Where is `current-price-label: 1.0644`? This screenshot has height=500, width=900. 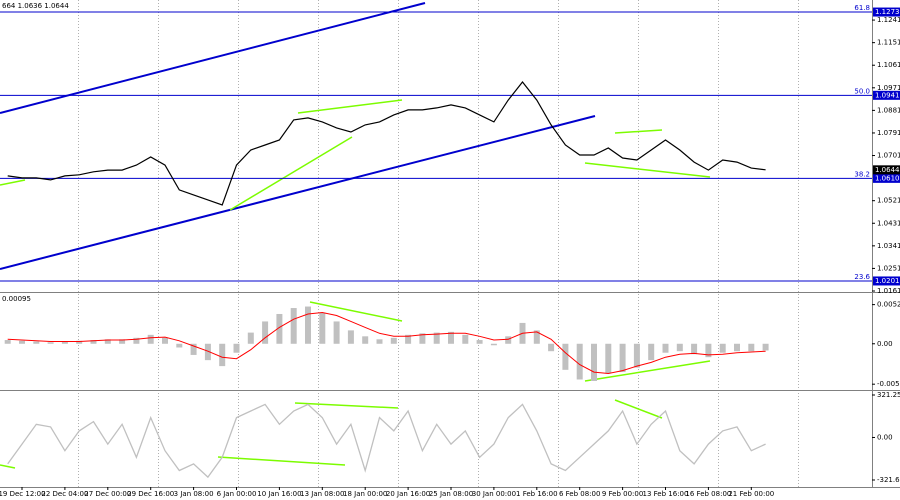
current-price-label: 1.0644 is located at coordinates (887, 170).